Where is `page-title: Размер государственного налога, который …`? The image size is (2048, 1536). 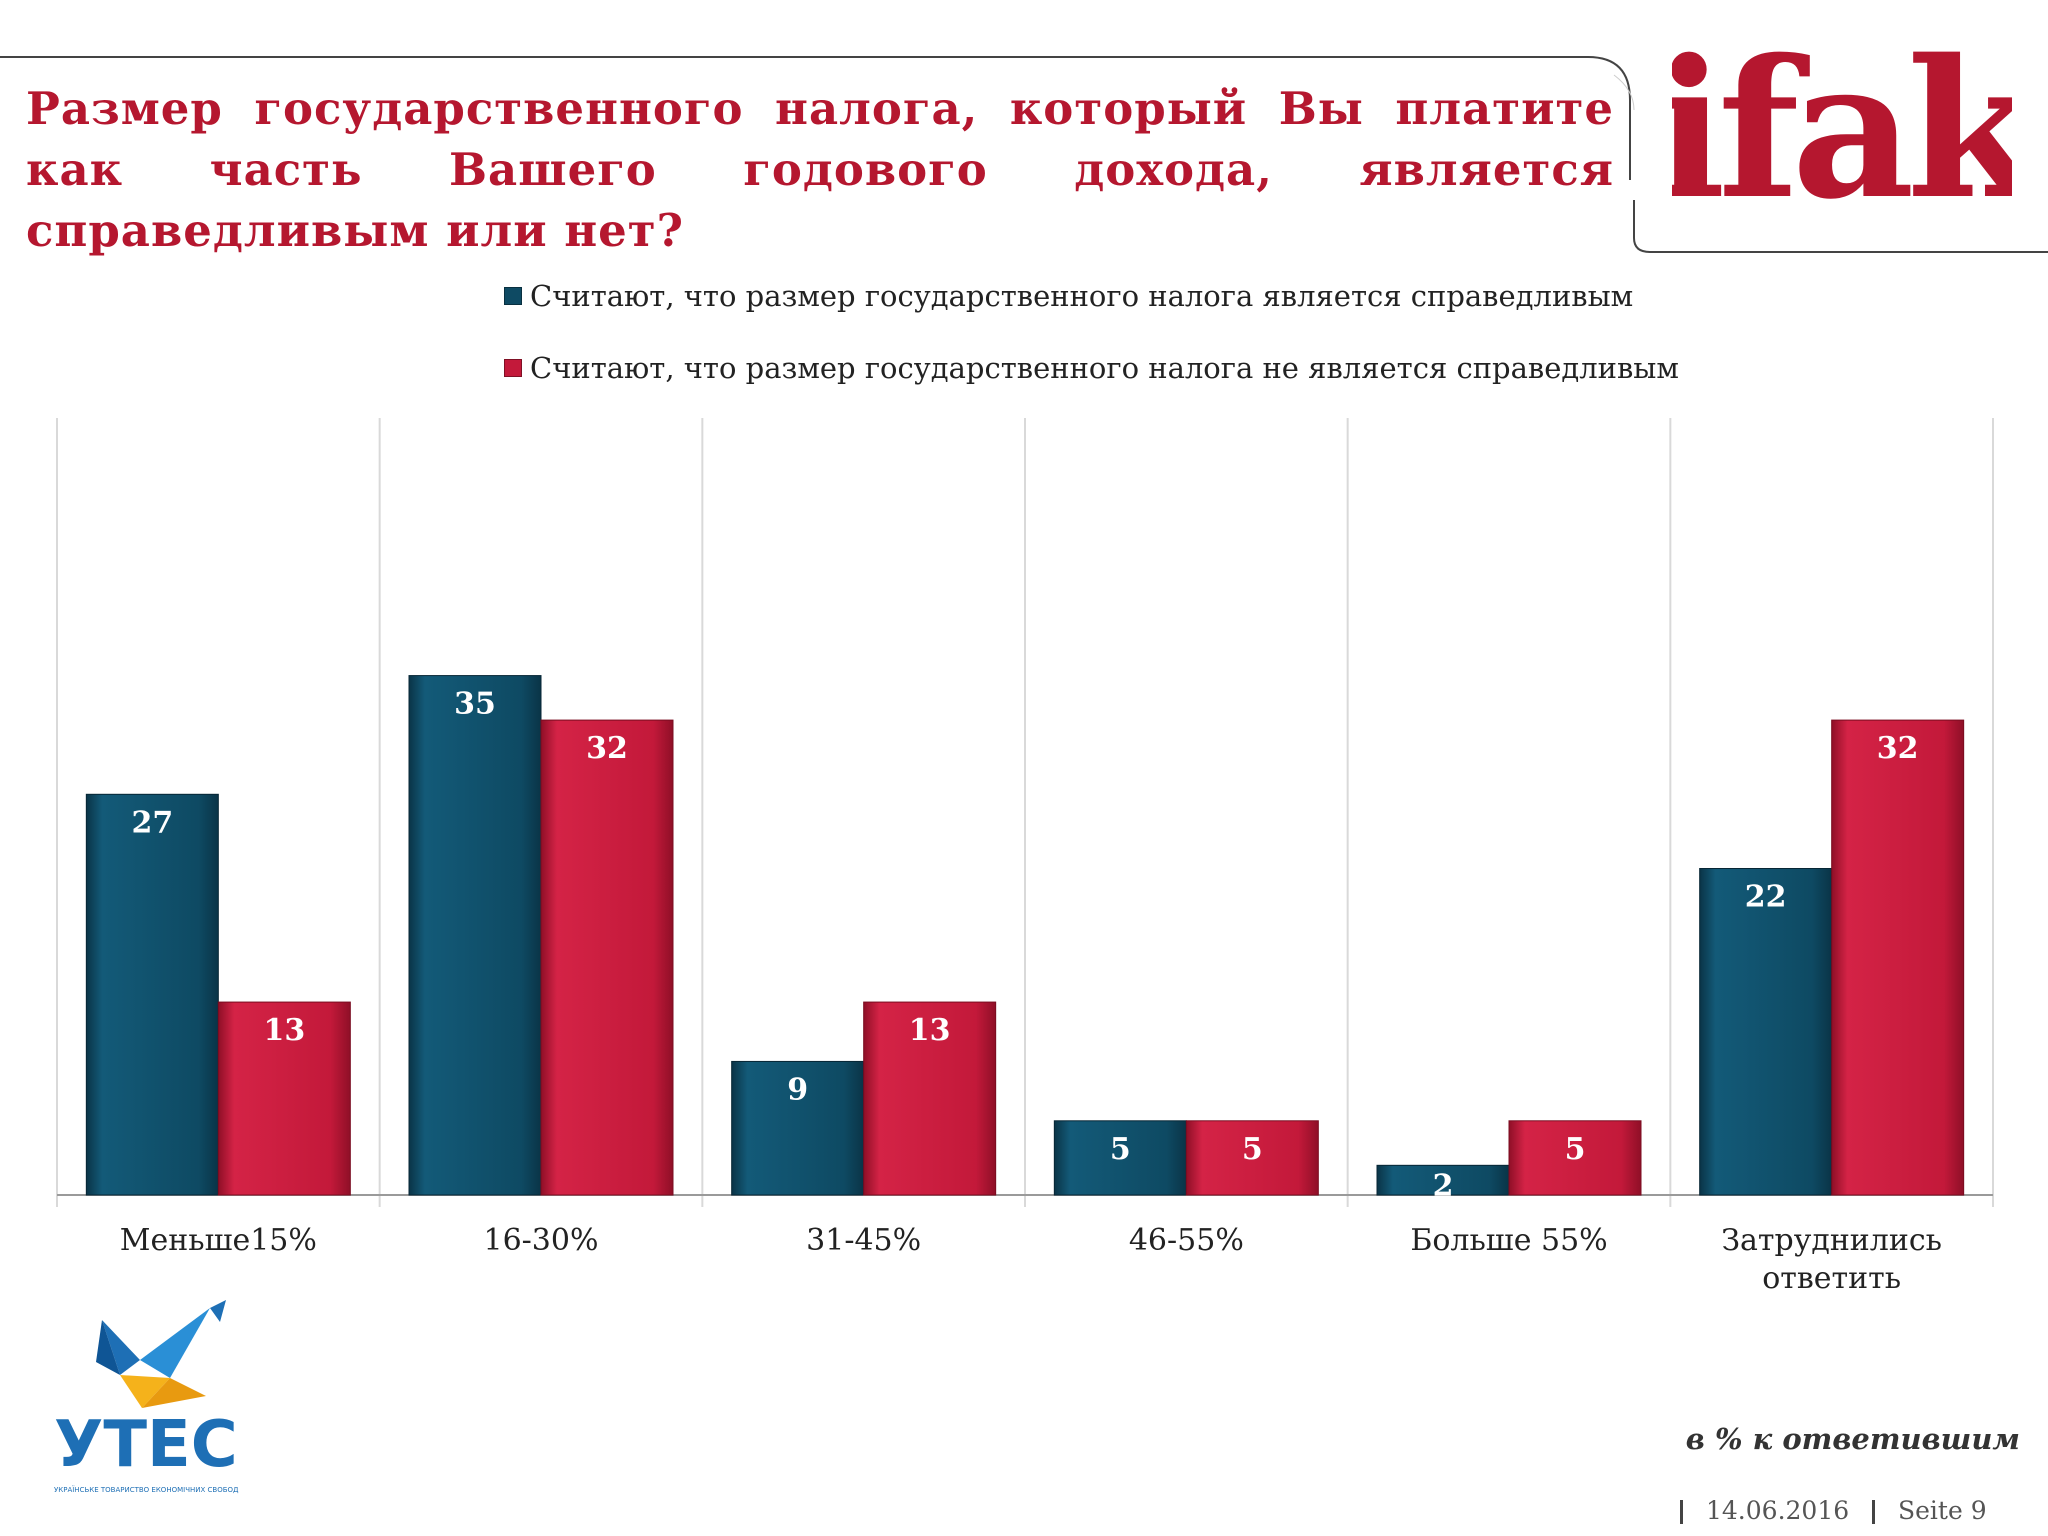 page-title: Размер государственного налога, который … is located at coordinates (820, 169).